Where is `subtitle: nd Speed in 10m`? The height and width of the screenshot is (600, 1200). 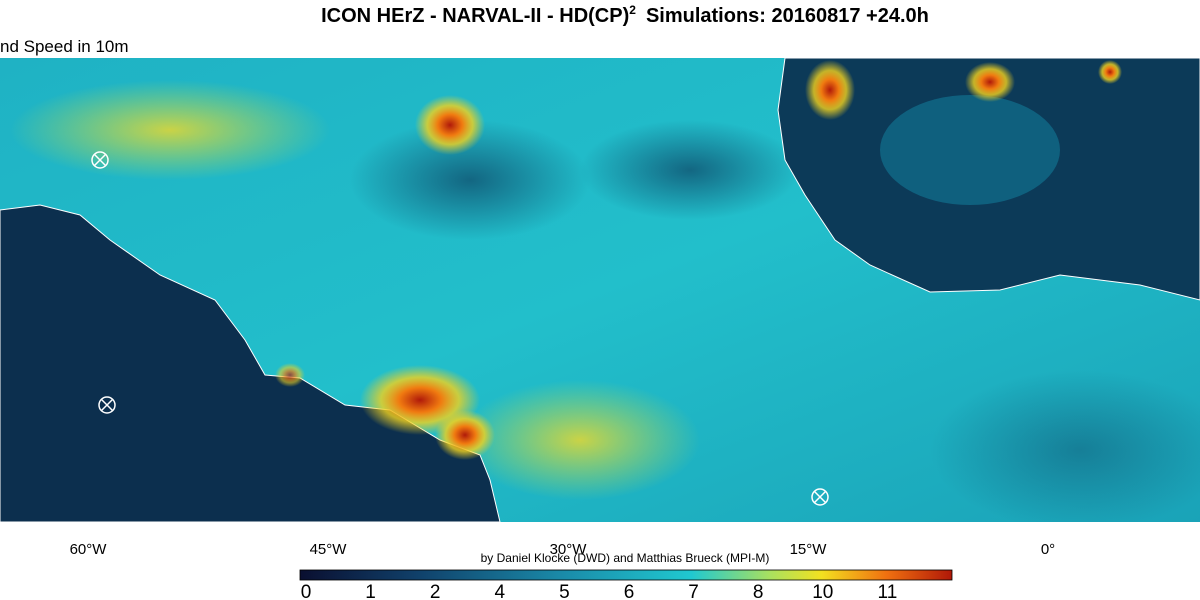 subtitle: nd Speed in 10m is located at coordinates (64, 46).